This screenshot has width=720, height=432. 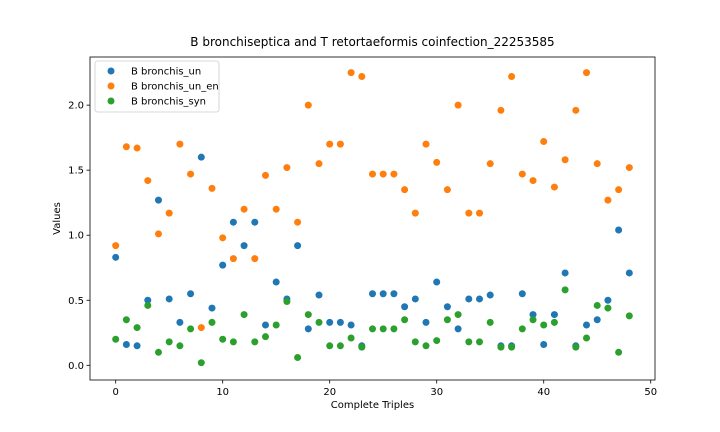 What do you see at coordinates (76, 366) in the screenshot?
I see `y-tick-label: 0.0` at bounding box center [76, 366].